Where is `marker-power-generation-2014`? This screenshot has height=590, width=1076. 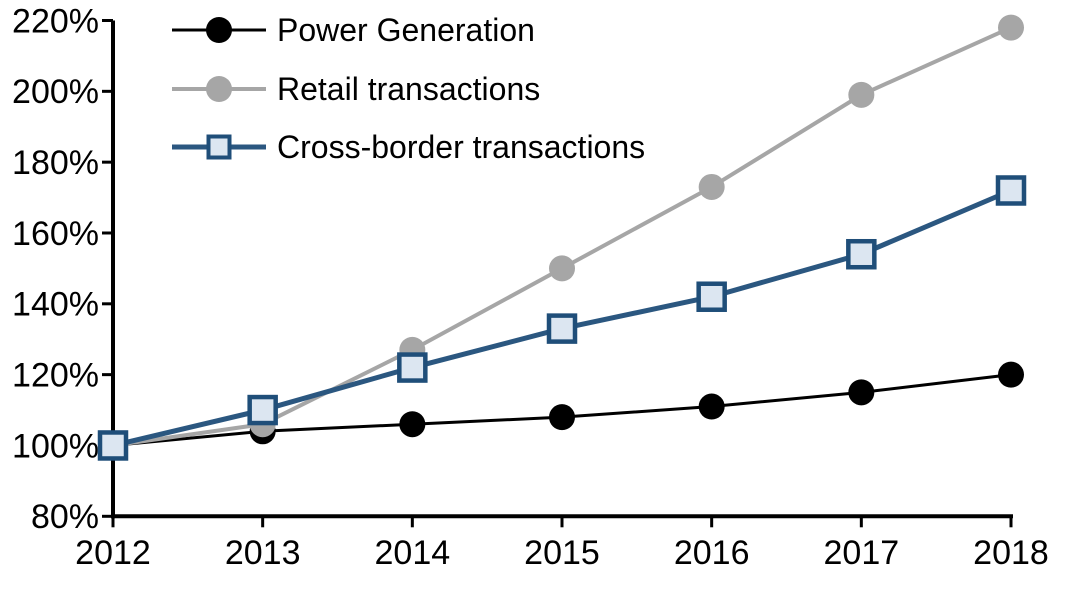
marker-power-generation-2014 is located at coordinates (412, 424).